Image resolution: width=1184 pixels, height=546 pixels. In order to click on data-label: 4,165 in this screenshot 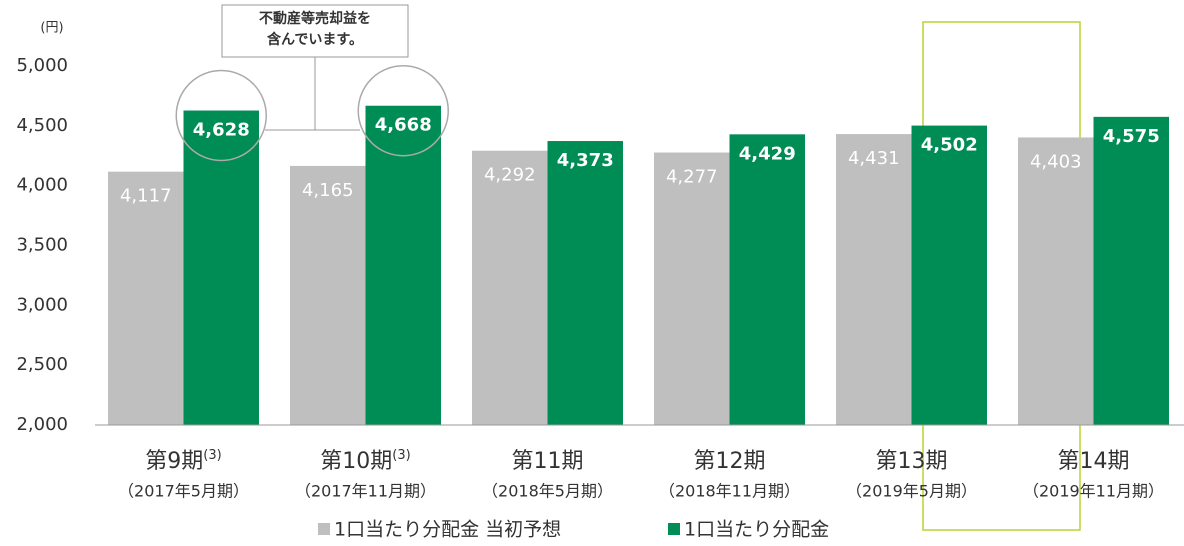, I will do `click(328, 190)`.